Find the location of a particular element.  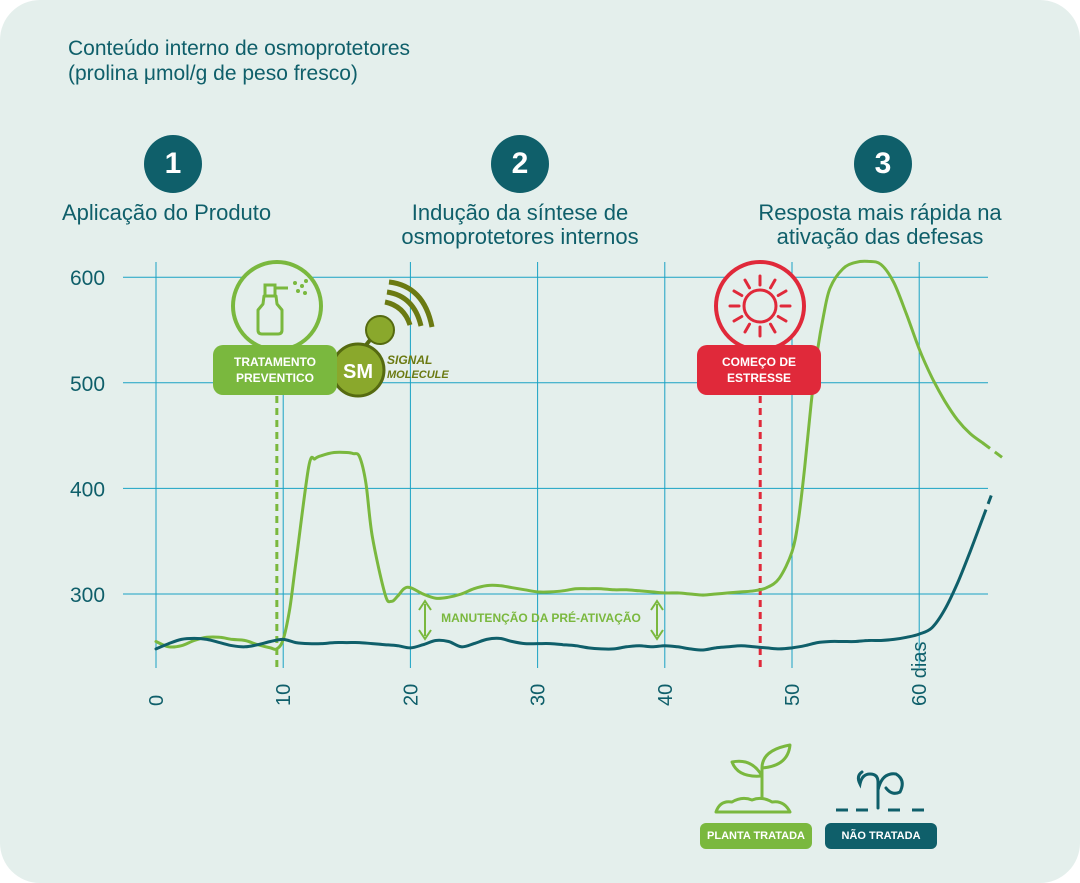

arrow-left-icon is located at coordinates (425, 620).